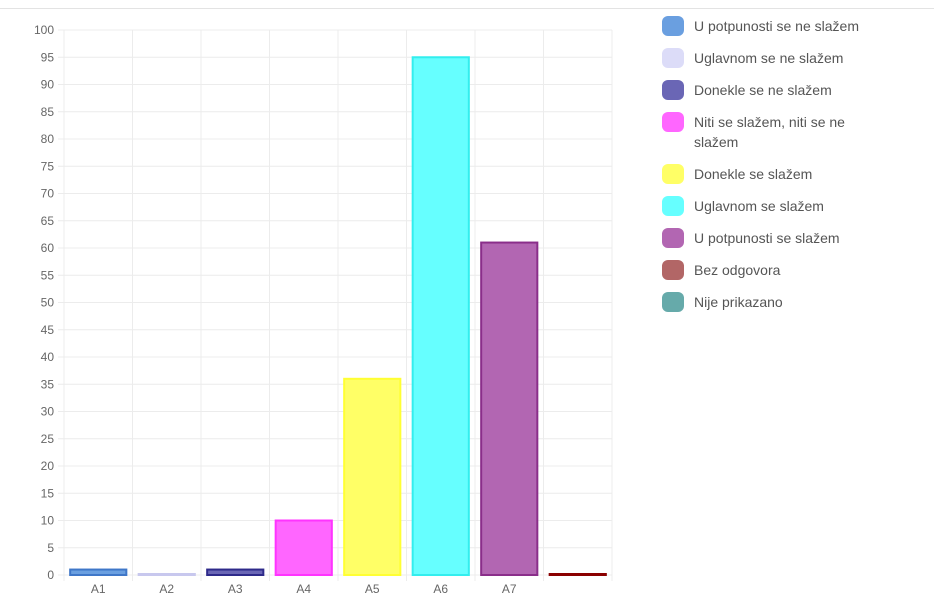 This screenshot has width=934, height=610. What do you see at coordinates (753, 174) in the screenshot?
I see `legend-label: Donekle se slažem` at bounding box center [753, 174].